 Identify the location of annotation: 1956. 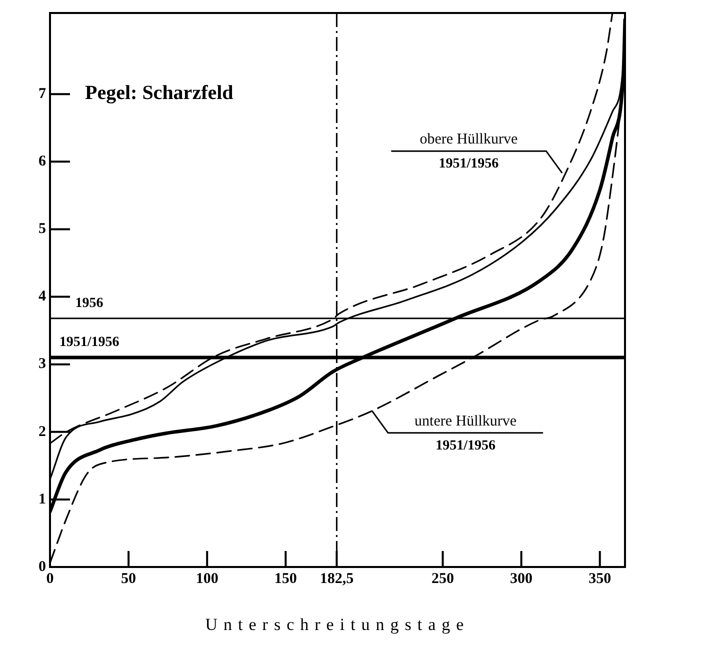
(89, 303).